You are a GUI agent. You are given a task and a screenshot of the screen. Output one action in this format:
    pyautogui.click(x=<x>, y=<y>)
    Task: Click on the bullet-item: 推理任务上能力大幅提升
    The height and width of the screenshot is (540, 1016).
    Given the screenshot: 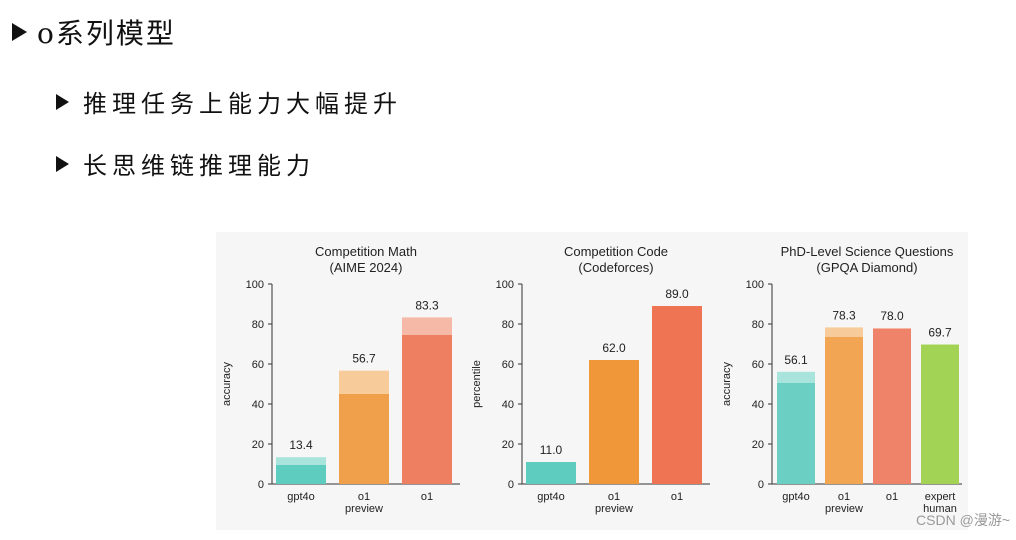 What is the action you would take?
    pyautogui.click(x=229, y=101)
    